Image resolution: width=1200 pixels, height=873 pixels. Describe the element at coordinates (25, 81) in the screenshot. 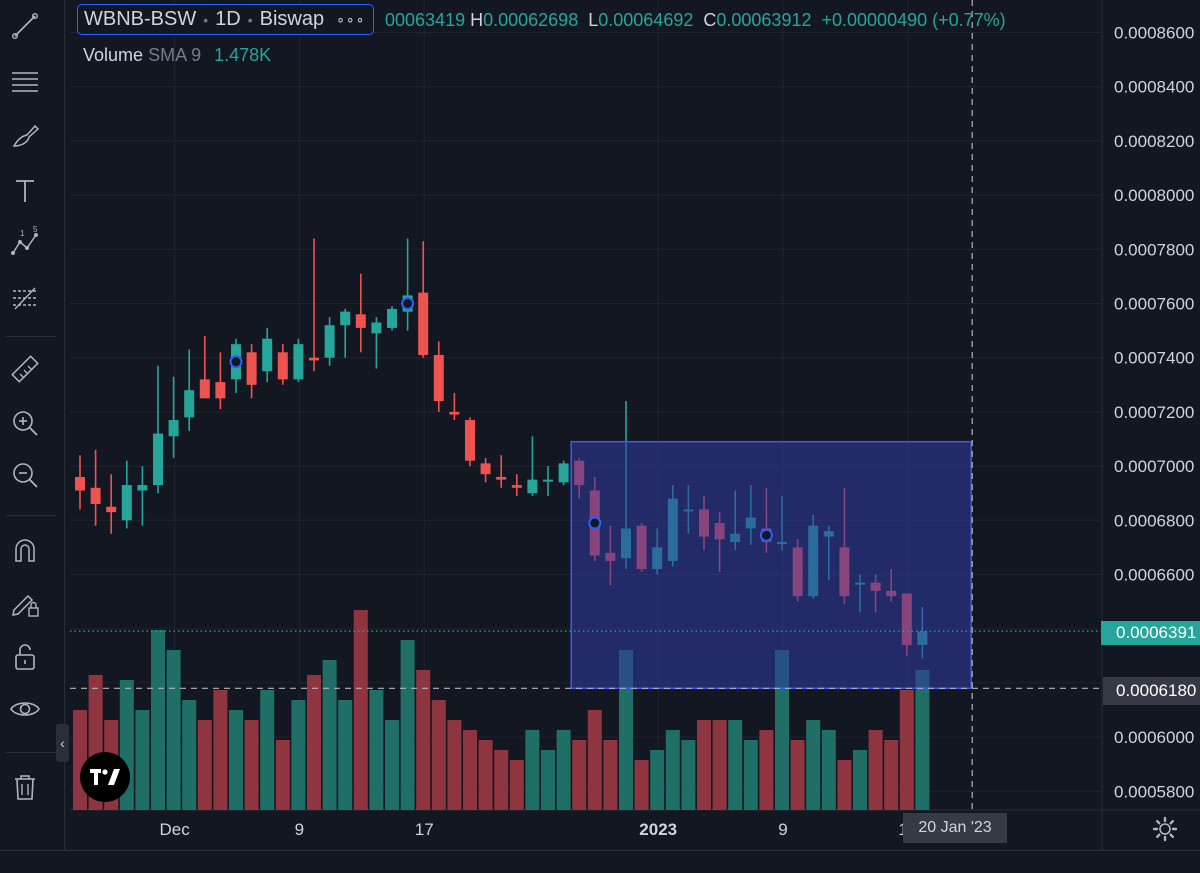

I see `horizontal-lines-icon` at that location.